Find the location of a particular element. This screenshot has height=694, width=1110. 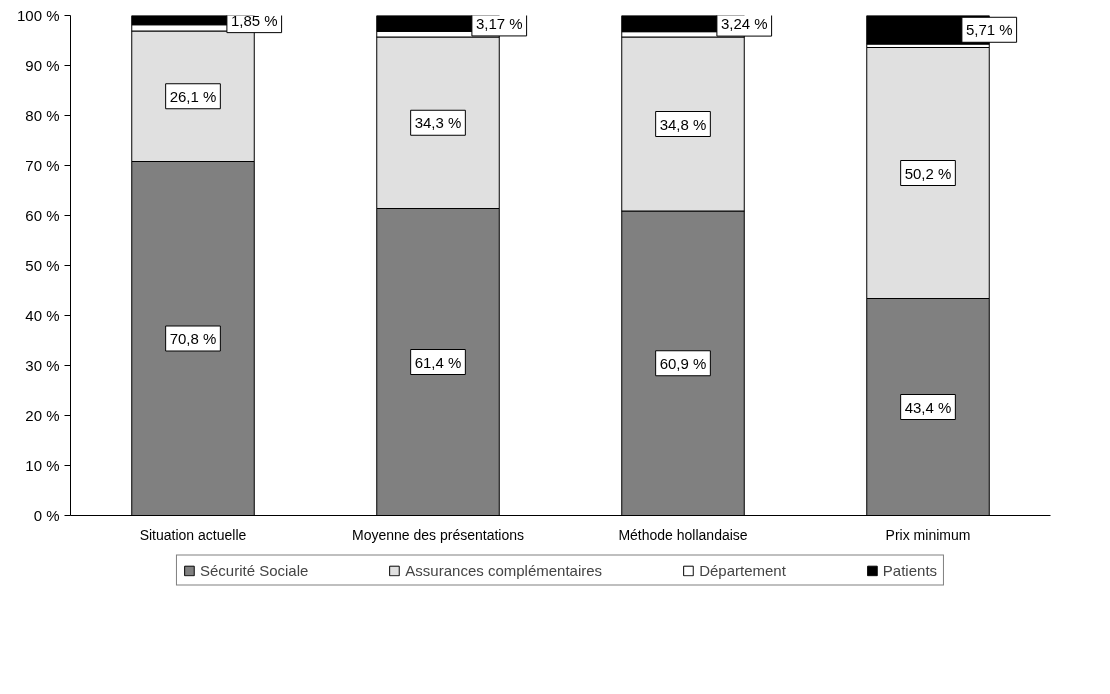

y-tick-label: 10 % is located at coordinates (42, 465).